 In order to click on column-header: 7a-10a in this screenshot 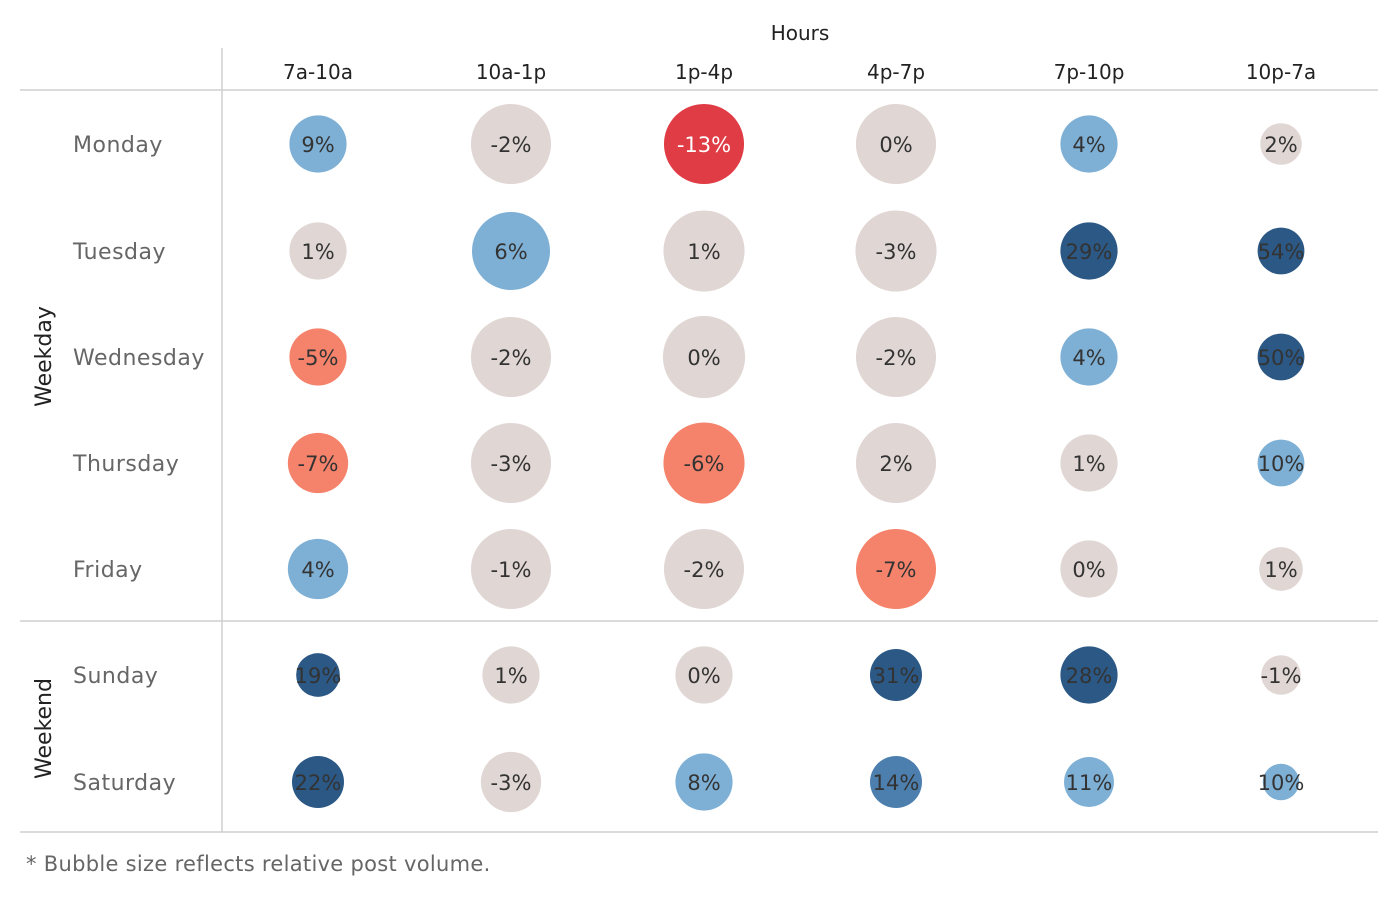, I will do `click(318, 72)`.